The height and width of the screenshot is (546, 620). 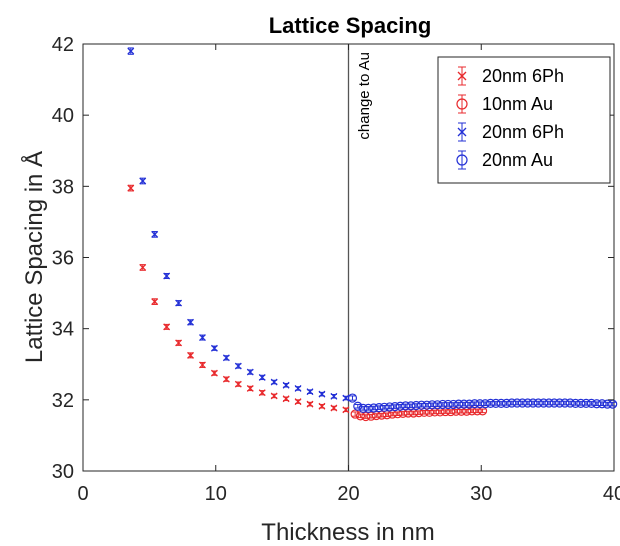 What do you see at coordinates (63, 401) in the screenshot?
I see `y-tick-label: 32` at bounding box center [63, 401].